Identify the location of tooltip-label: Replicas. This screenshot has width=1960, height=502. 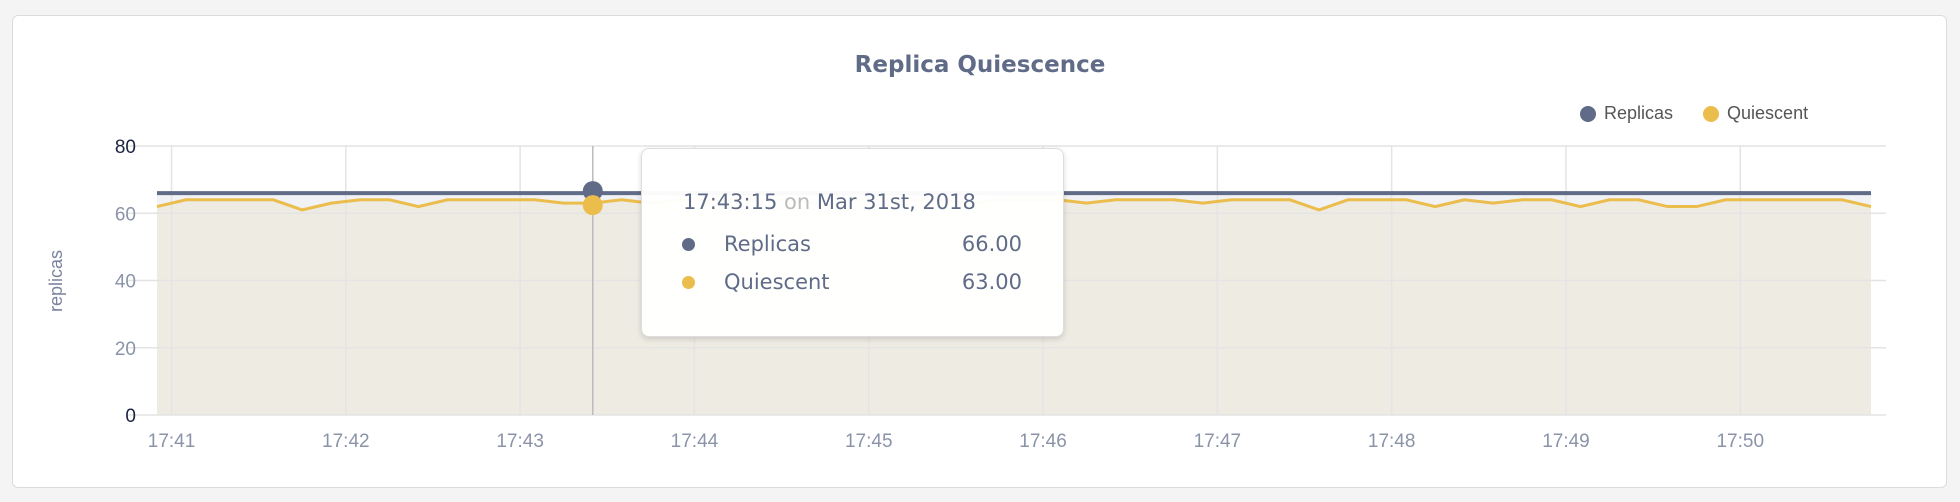
(767, 244).